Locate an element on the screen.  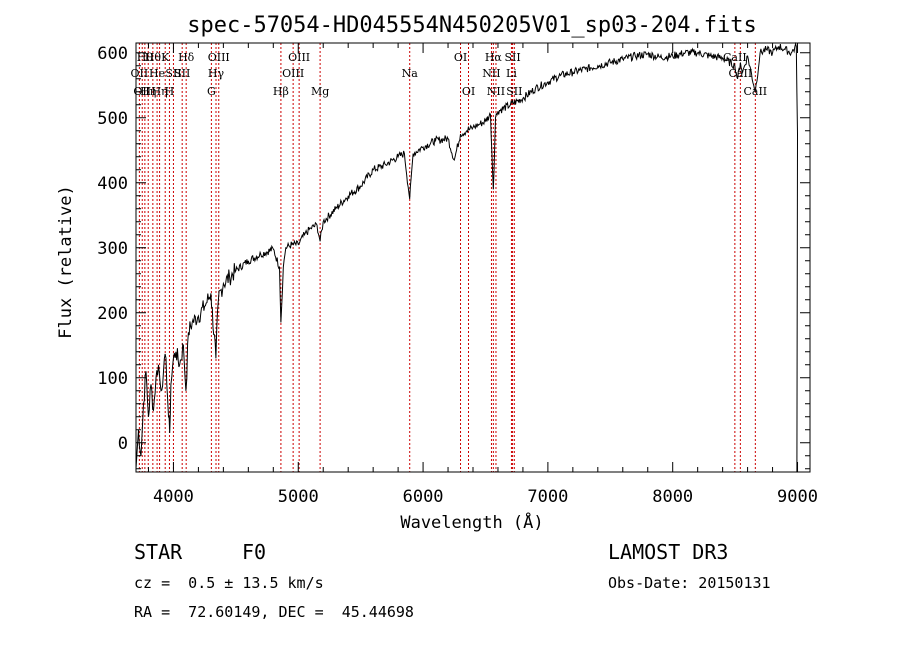
y-tick-label: 100 is located at coordinates (112, 379).